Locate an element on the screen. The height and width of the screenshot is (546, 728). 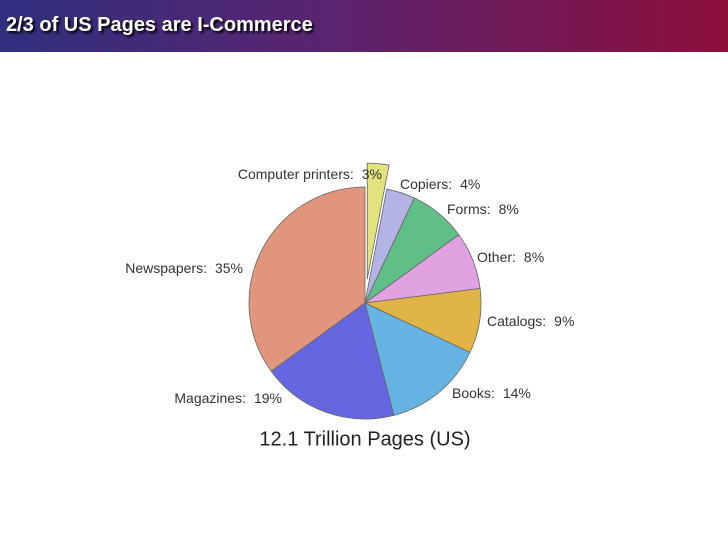
slice-label: Newspapers: 35% is located at coordinates (184, 268).